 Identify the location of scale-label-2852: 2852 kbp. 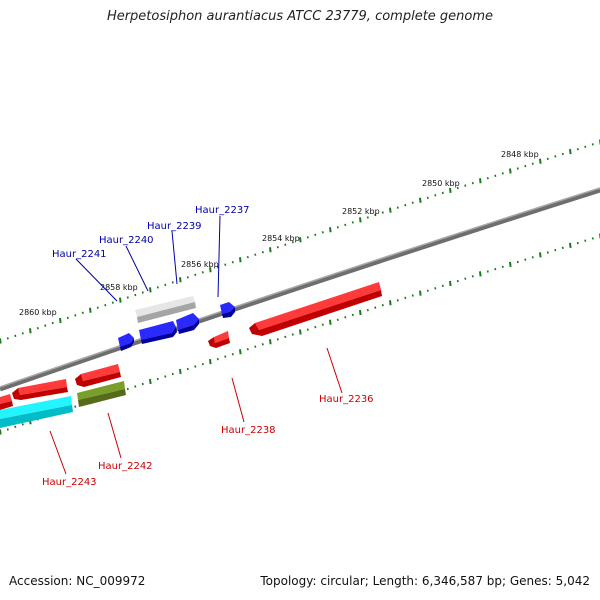
(361, 211).